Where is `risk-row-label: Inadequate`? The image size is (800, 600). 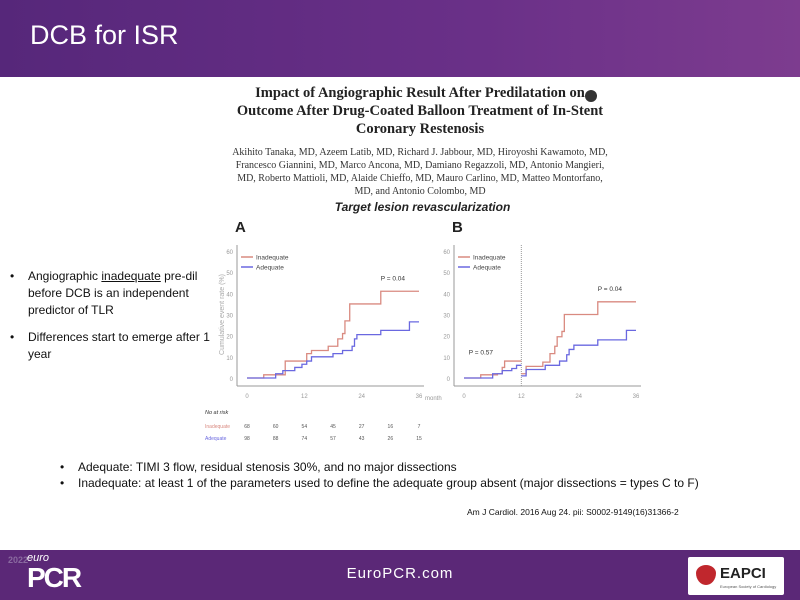
risk-row-label: Inadequate is located at coordinates (217, 427).